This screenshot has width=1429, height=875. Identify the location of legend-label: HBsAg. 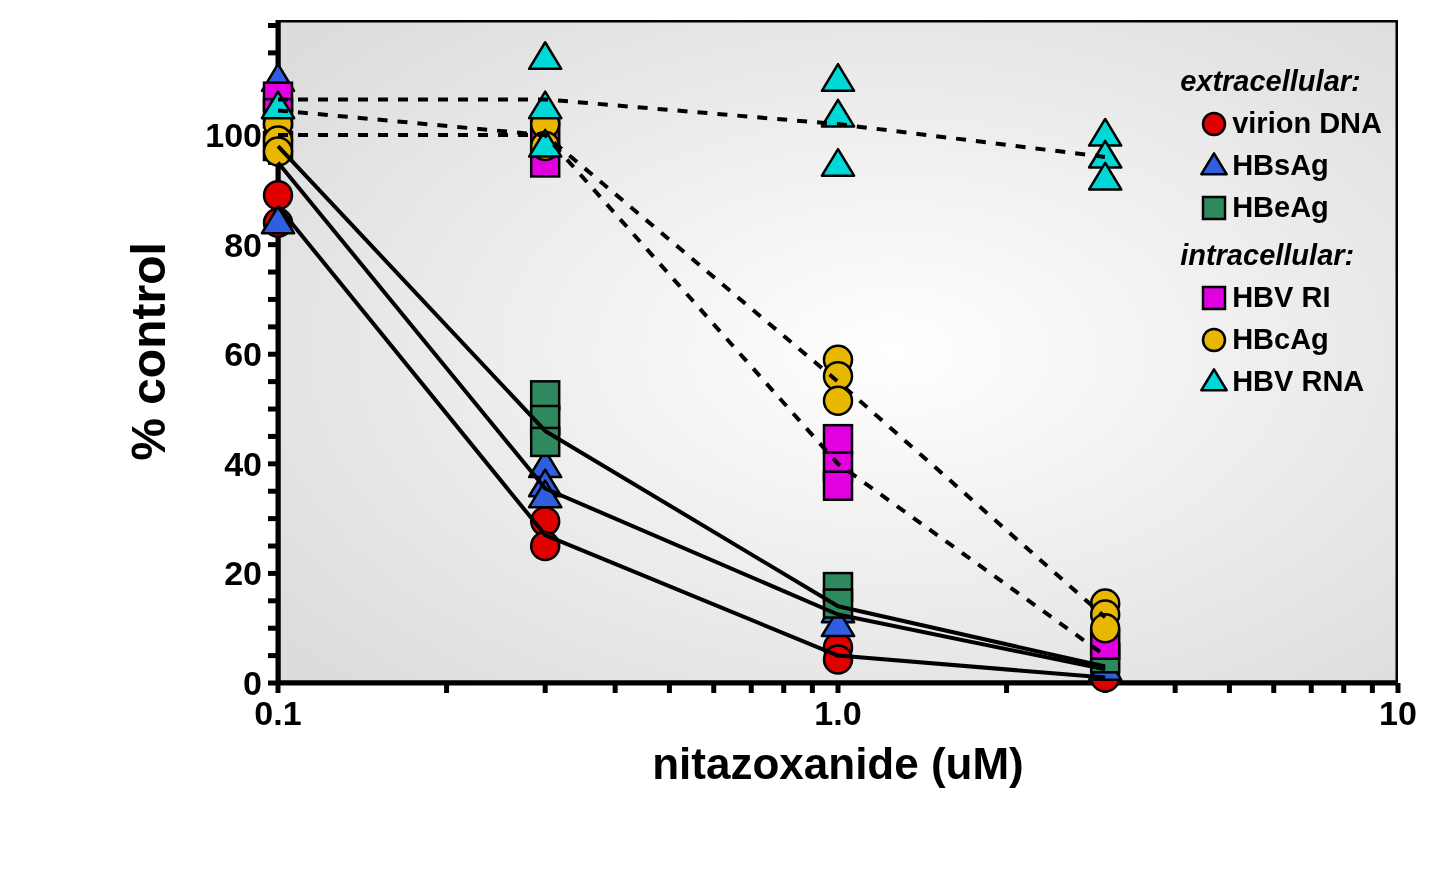
(1280, 165).